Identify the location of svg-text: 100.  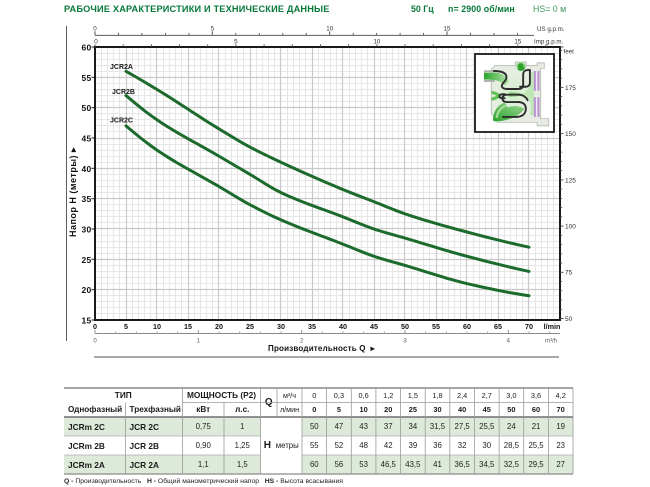
(570, 227).